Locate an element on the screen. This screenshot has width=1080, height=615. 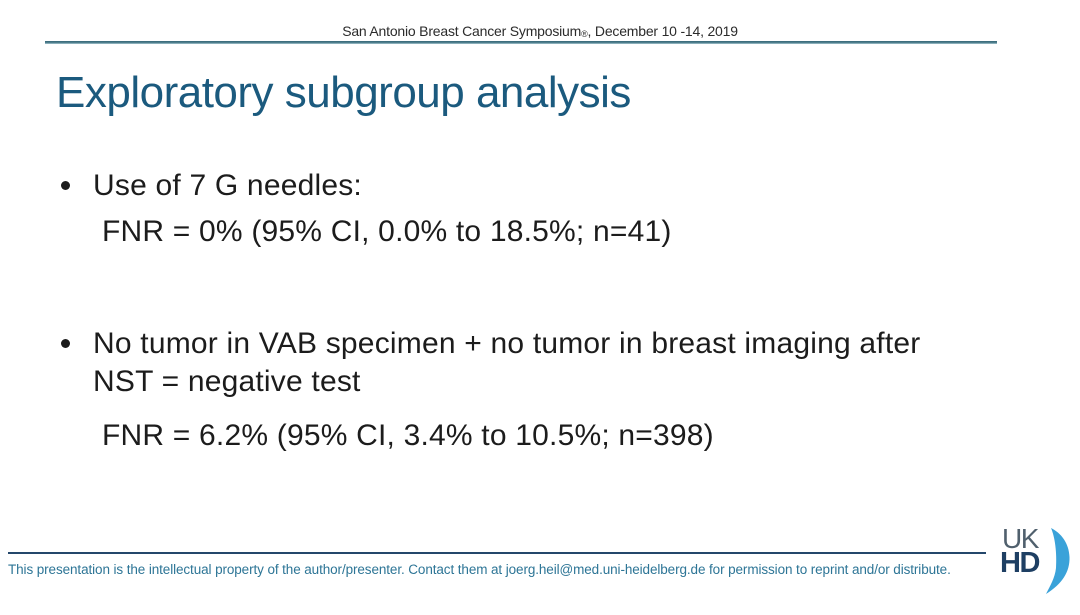
slide-title: Exploratory subgroup analysis is located at coordinates (343, 92).